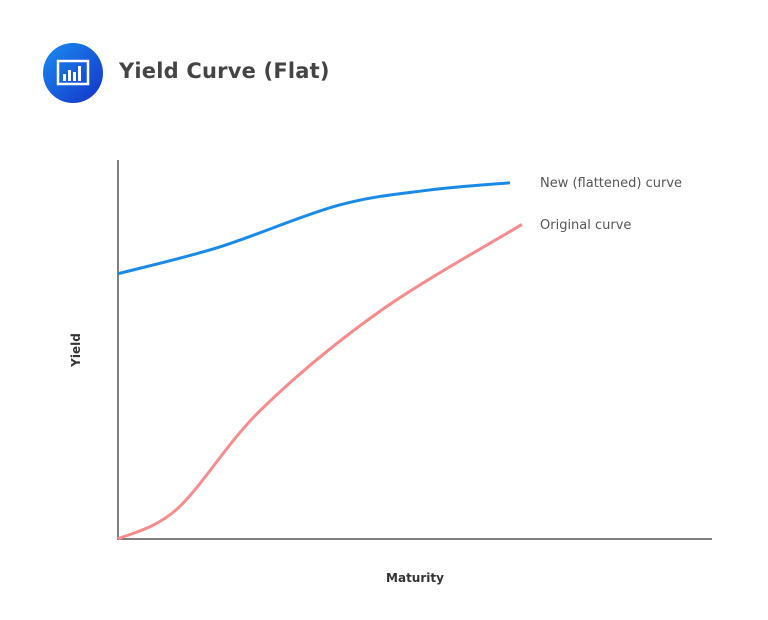 The height and width of the screenshot is (620, 768). What do you see at coordinates (314, 228) in the screenshot?
I see `series-line-new` at bounding box center [314, 228].